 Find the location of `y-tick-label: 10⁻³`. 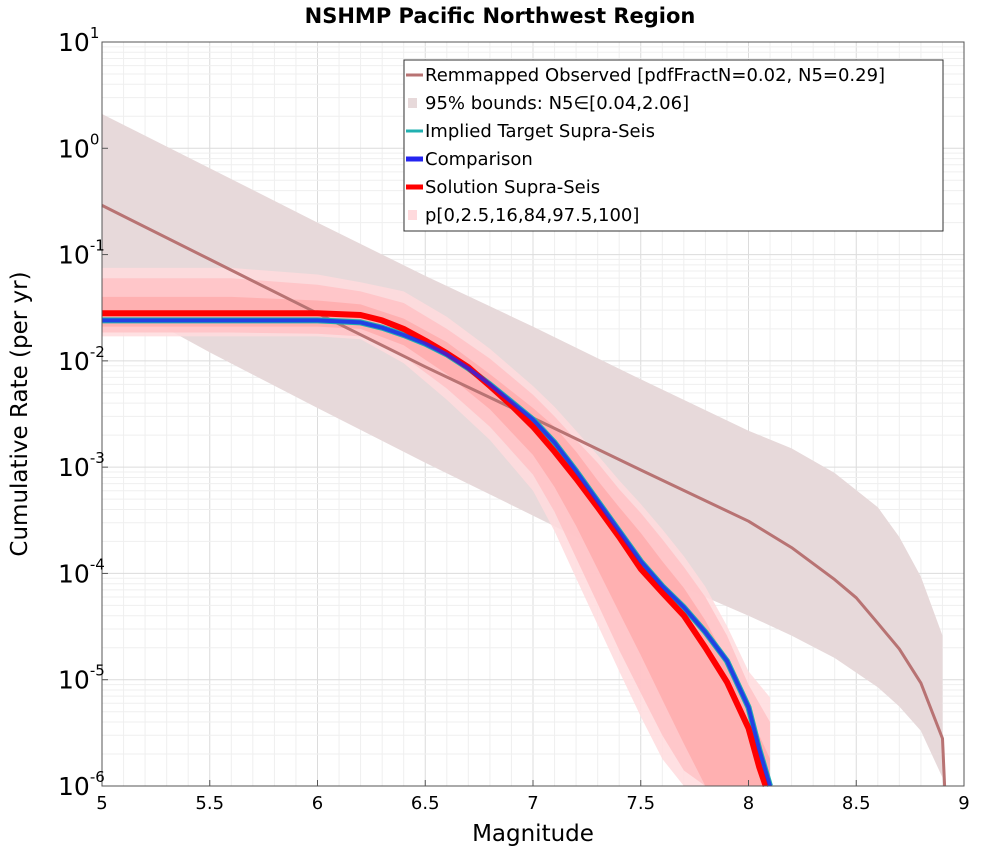

y-tick-label: 10⁻³ is located at coordinates (81, 465).